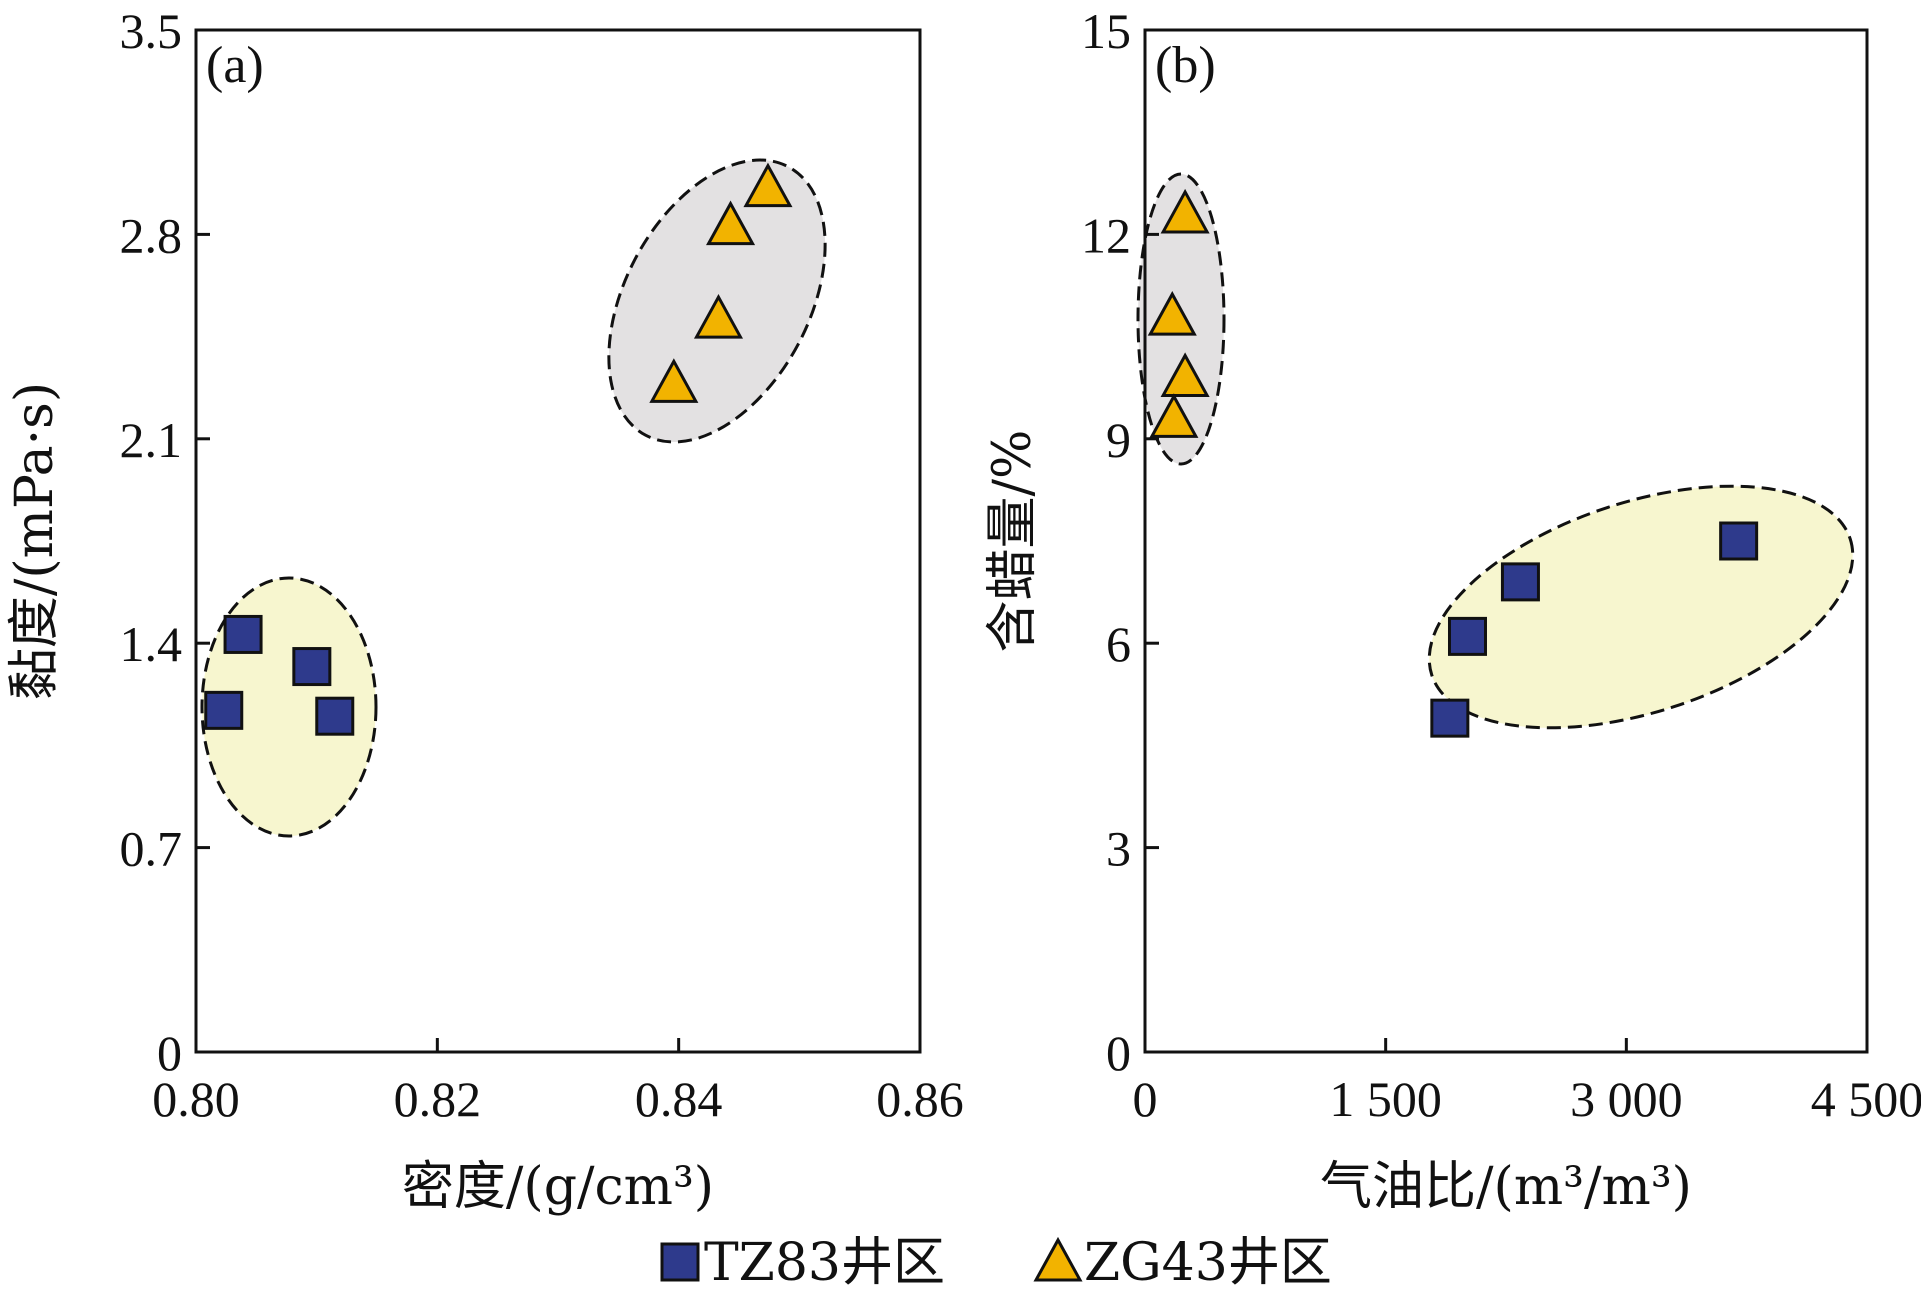 This screenshot has height=1291, width=1921. Describe the element at coordinates (1106, 31) in the screenshot. I see `y-tick-label: 15` at that location.